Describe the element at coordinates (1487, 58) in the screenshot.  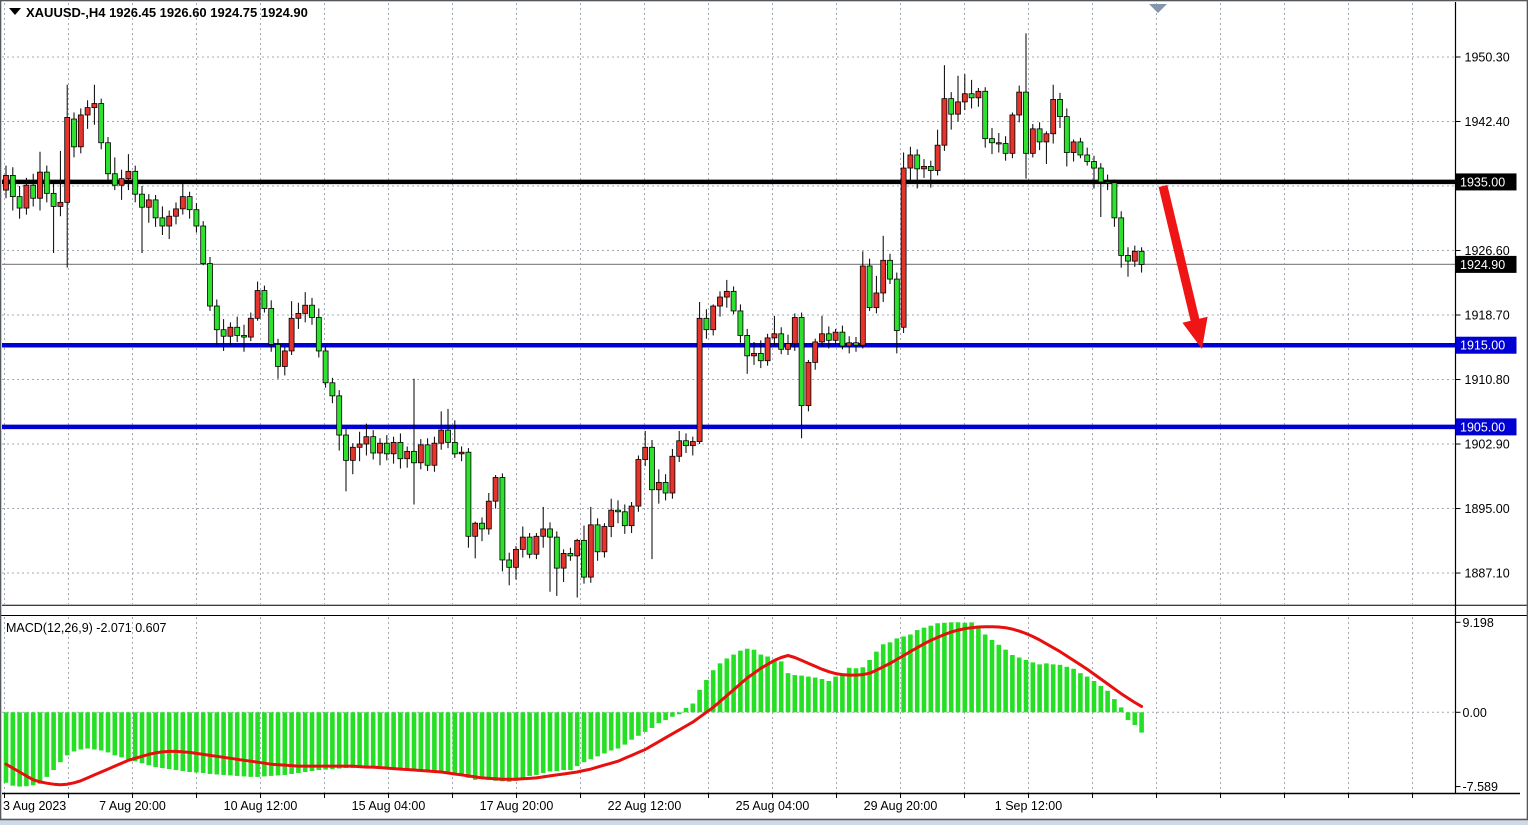
I see `price-label: 1950.30` at that location.